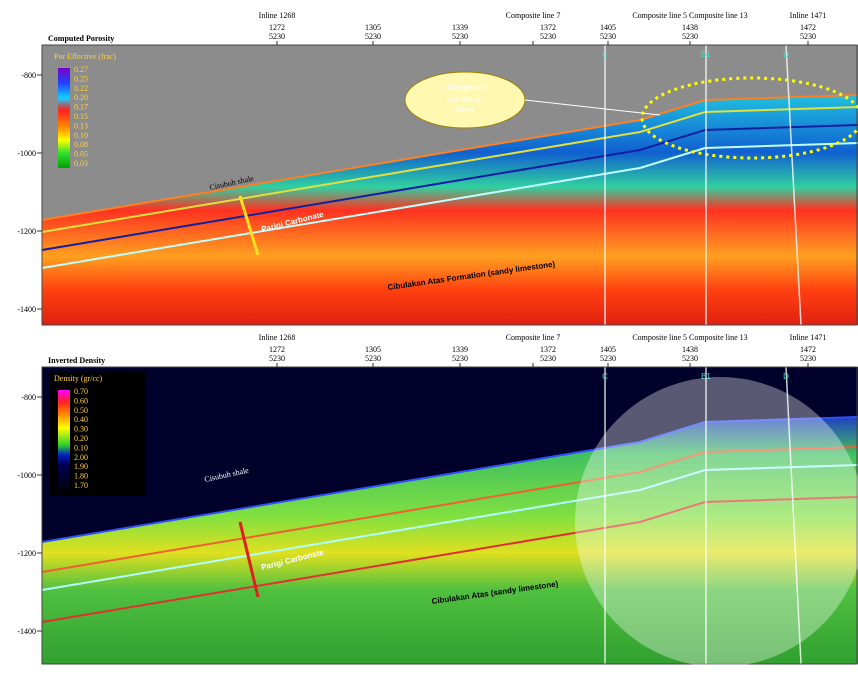 This screenshot has height=675, width=858. I want to click on legend-value: 0.13, so click(81, 125).